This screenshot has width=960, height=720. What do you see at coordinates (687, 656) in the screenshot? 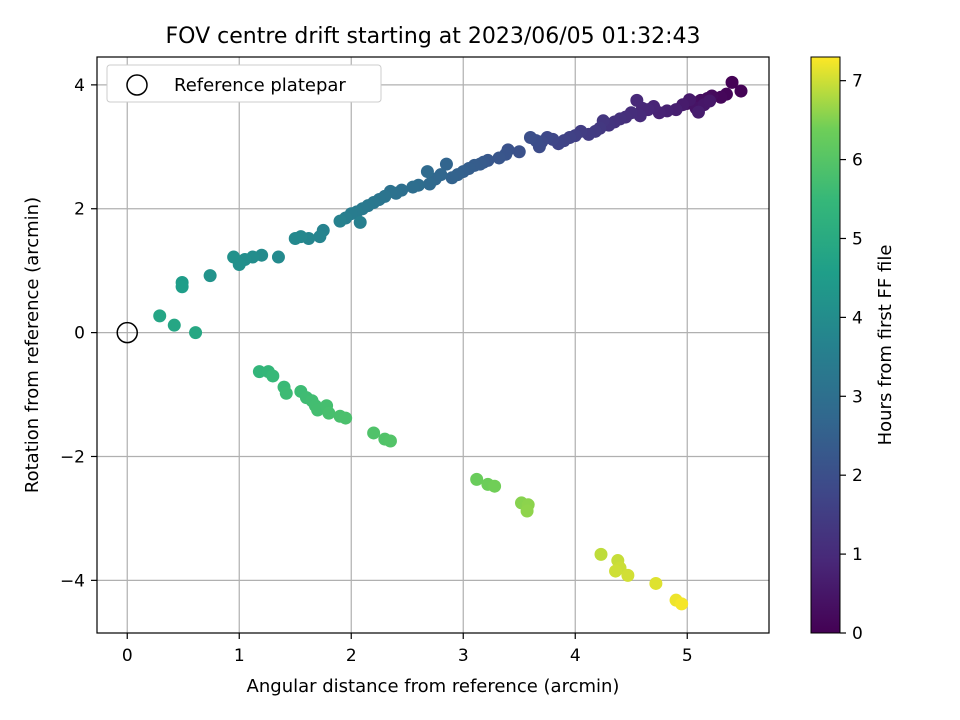
I see `x-tick-label: 5` at bounding box center [687, 656].